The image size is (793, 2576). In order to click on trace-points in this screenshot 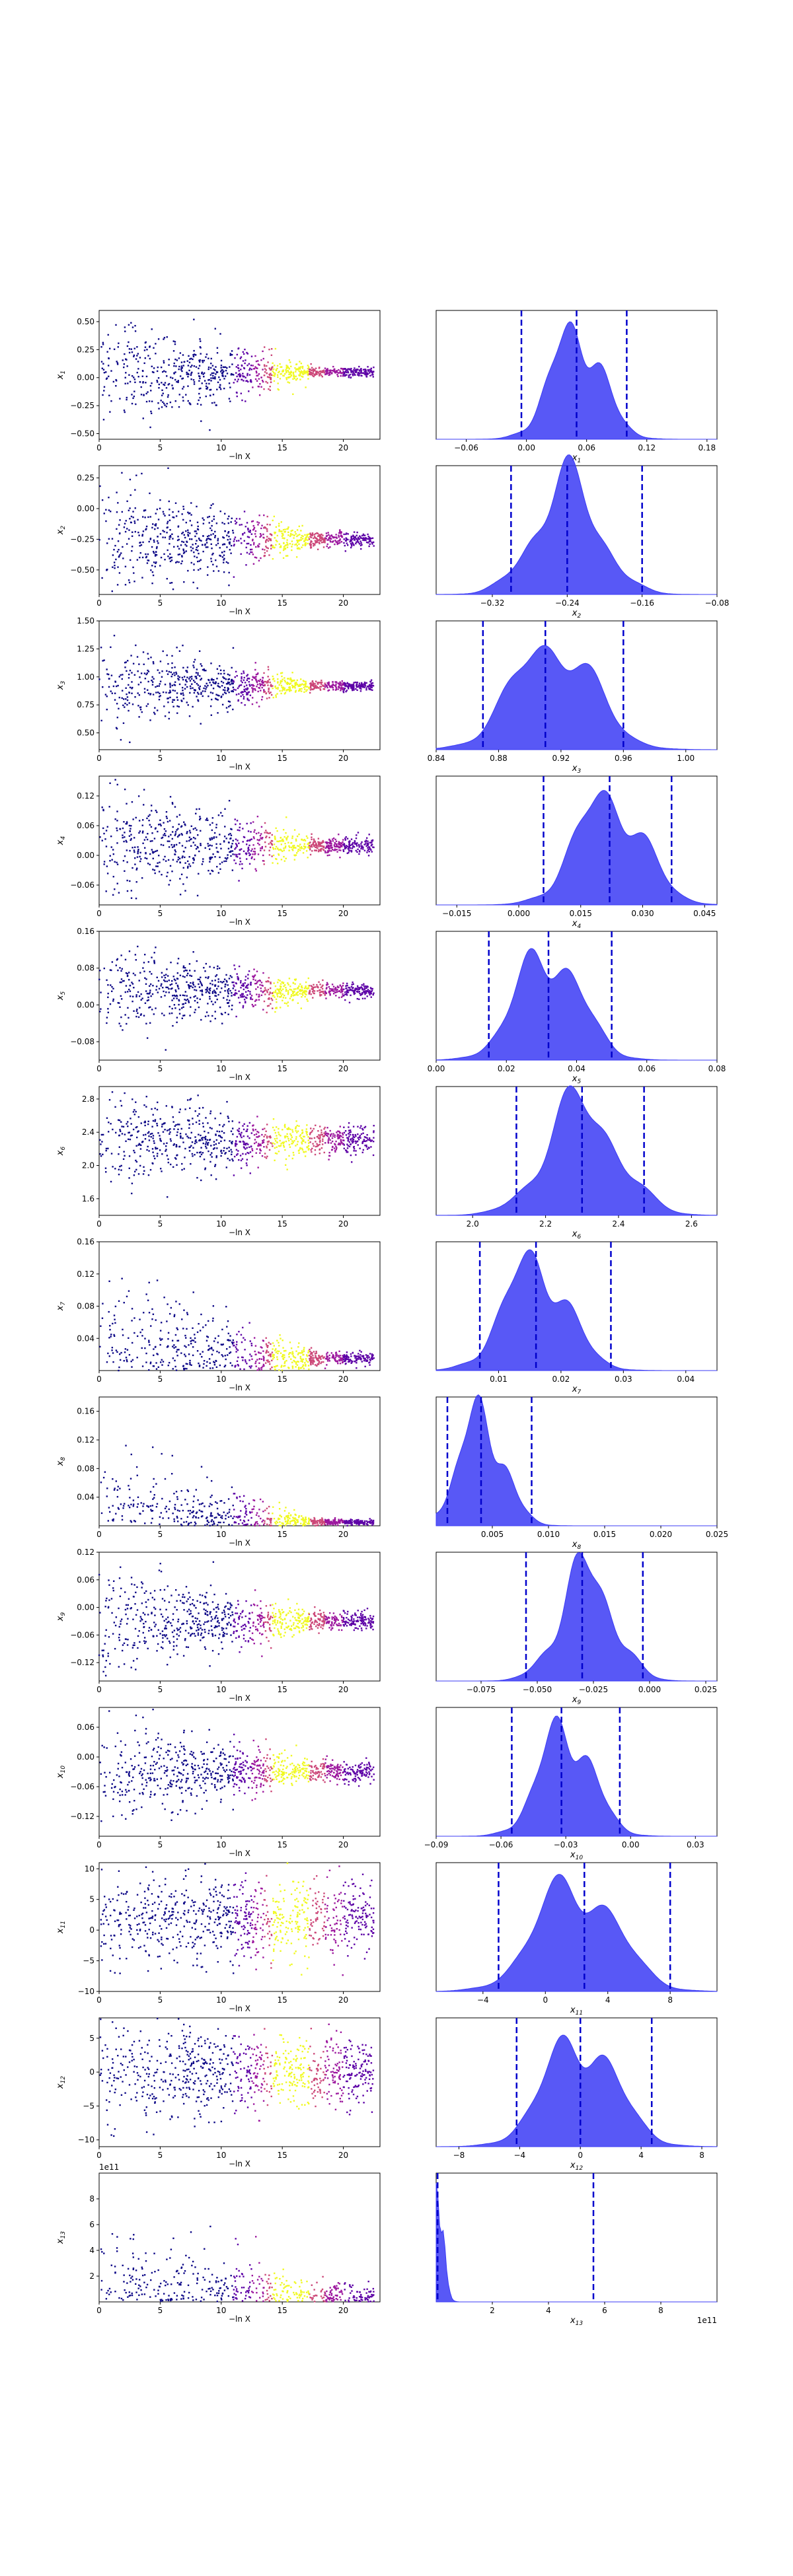, I will do `click(237, 374)`.